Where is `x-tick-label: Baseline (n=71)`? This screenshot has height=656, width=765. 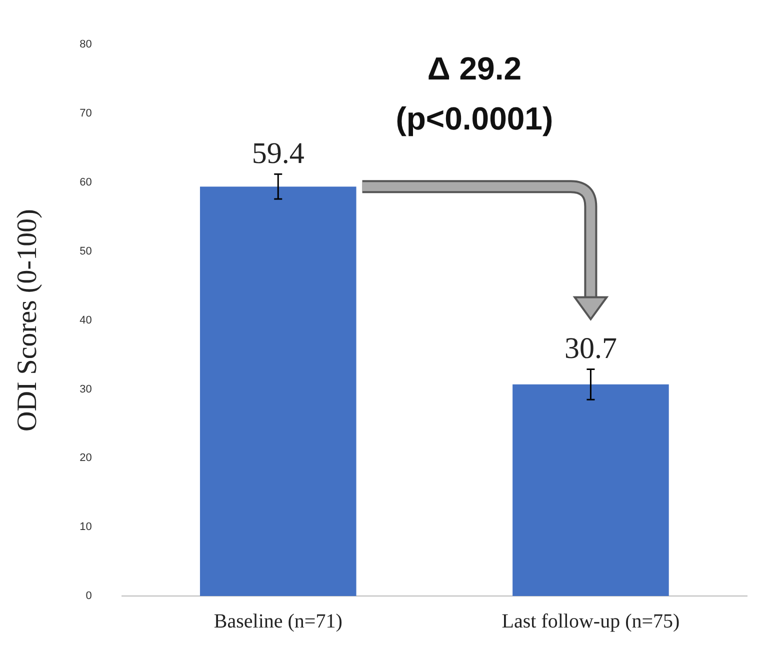 x-tick-label: Baseline (n=71) is located at coordinates (278, 621).